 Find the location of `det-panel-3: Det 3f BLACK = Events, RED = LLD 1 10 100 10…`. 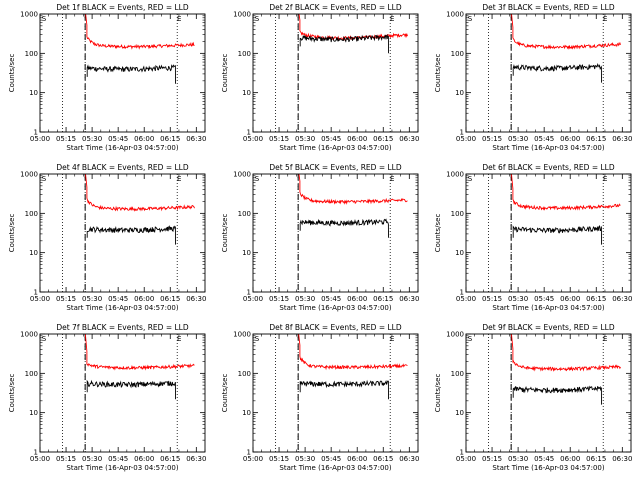

det-panel-3: Det 3f BLACK = Events, RED = LLD 1 10 100 10… is located at coordinates (533, 77).